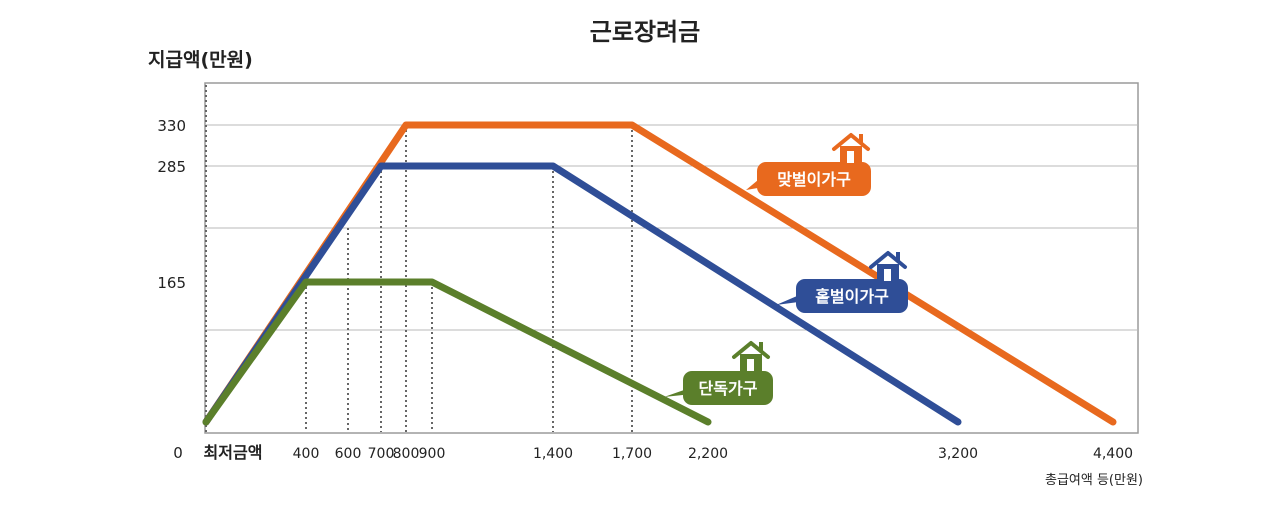 The width and height of the screenshot is (1265, 505). What do you see at coordinates (306, 454) in the screenshot?
I see `x-tick-label: 400` at bounding box center [306, 454].